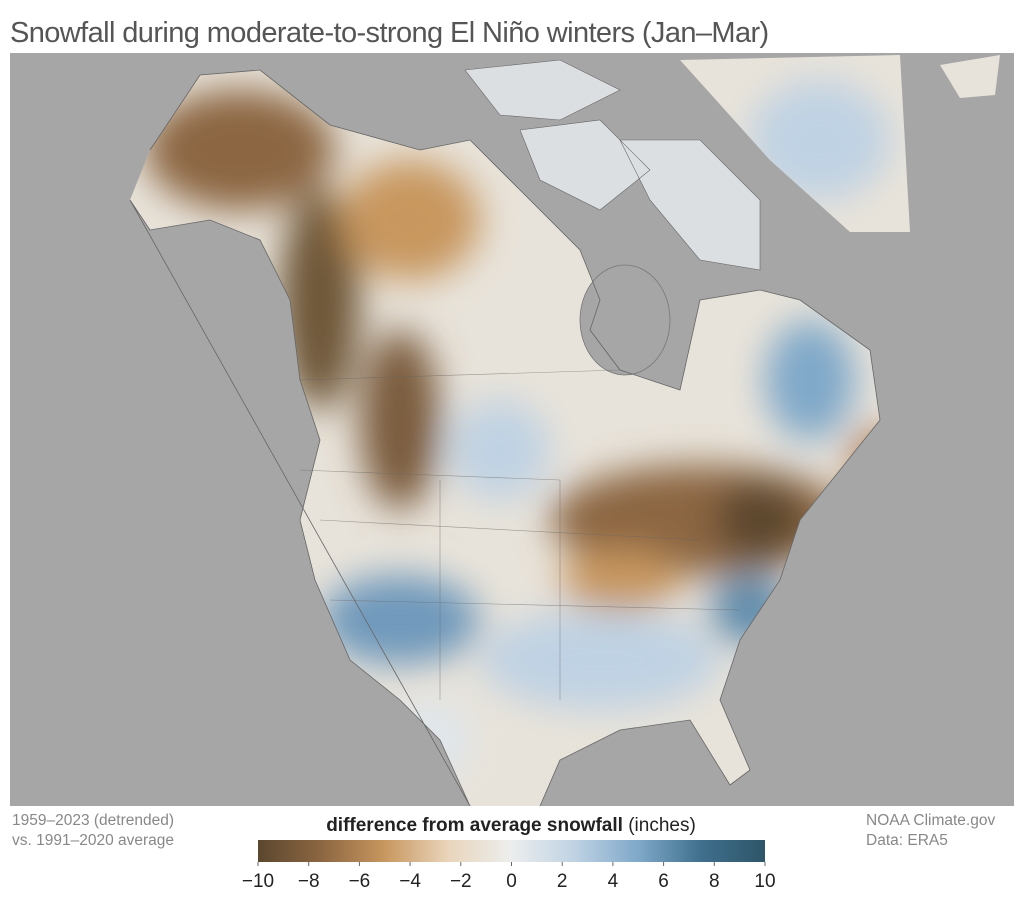 The image size is (1024, 901). Describe the element at coordinates (93, 820) in the screenshot. I see `note: 1959–2023 (detrended)` at that location.